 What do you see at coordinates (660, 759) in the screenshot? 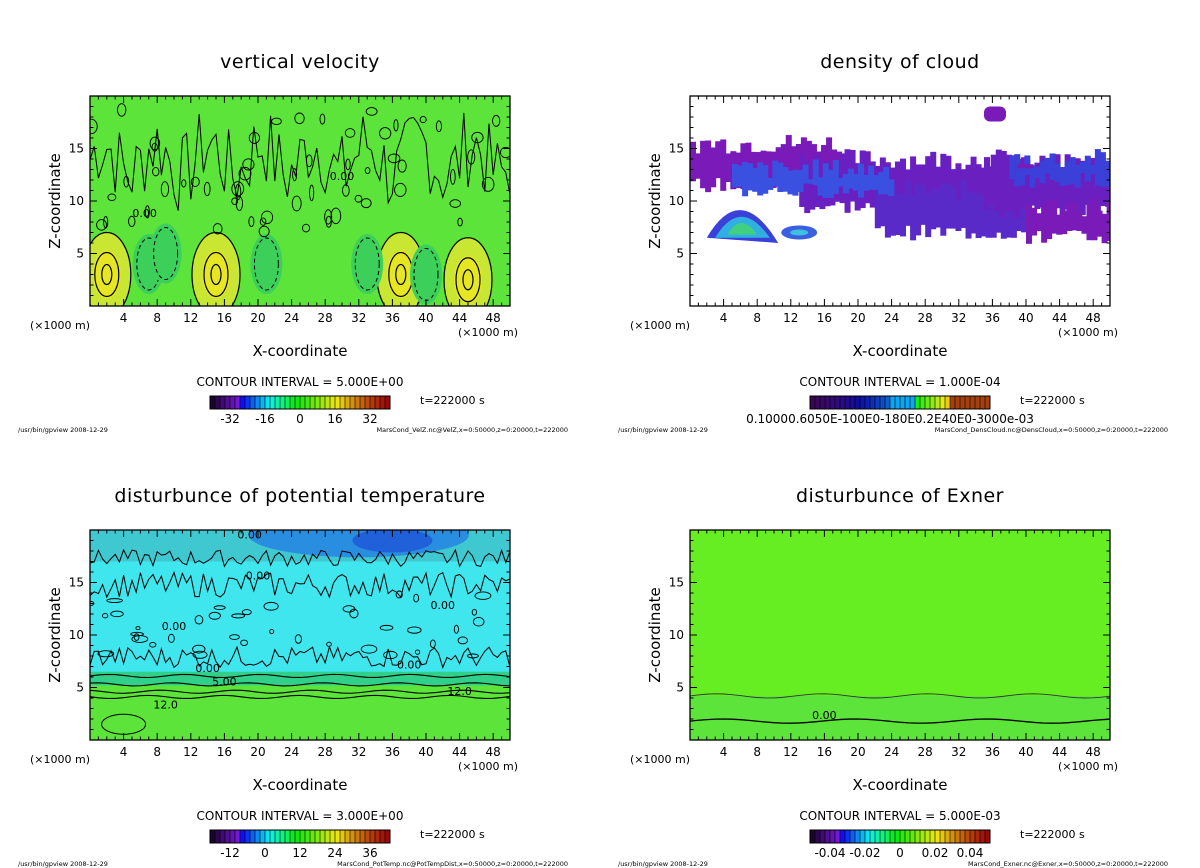
I see `x-unit-label: (×1000 m)` at bounding box center [660, 759].